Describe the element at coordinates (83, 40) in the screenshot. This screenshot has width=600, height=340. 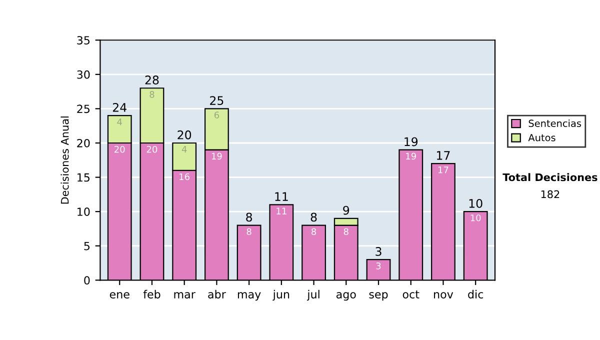
I see `y-tick-label: 35` at that location.